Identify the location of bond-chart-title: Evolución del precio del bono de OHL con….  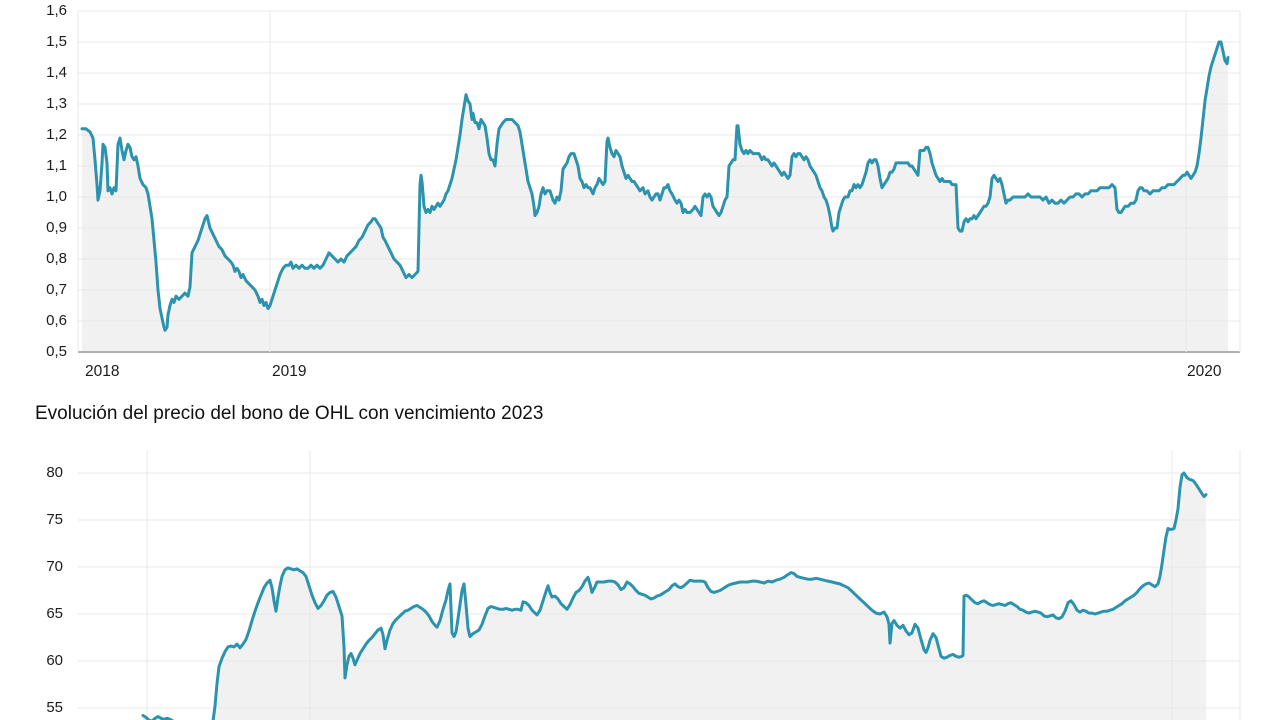
(289, 413).